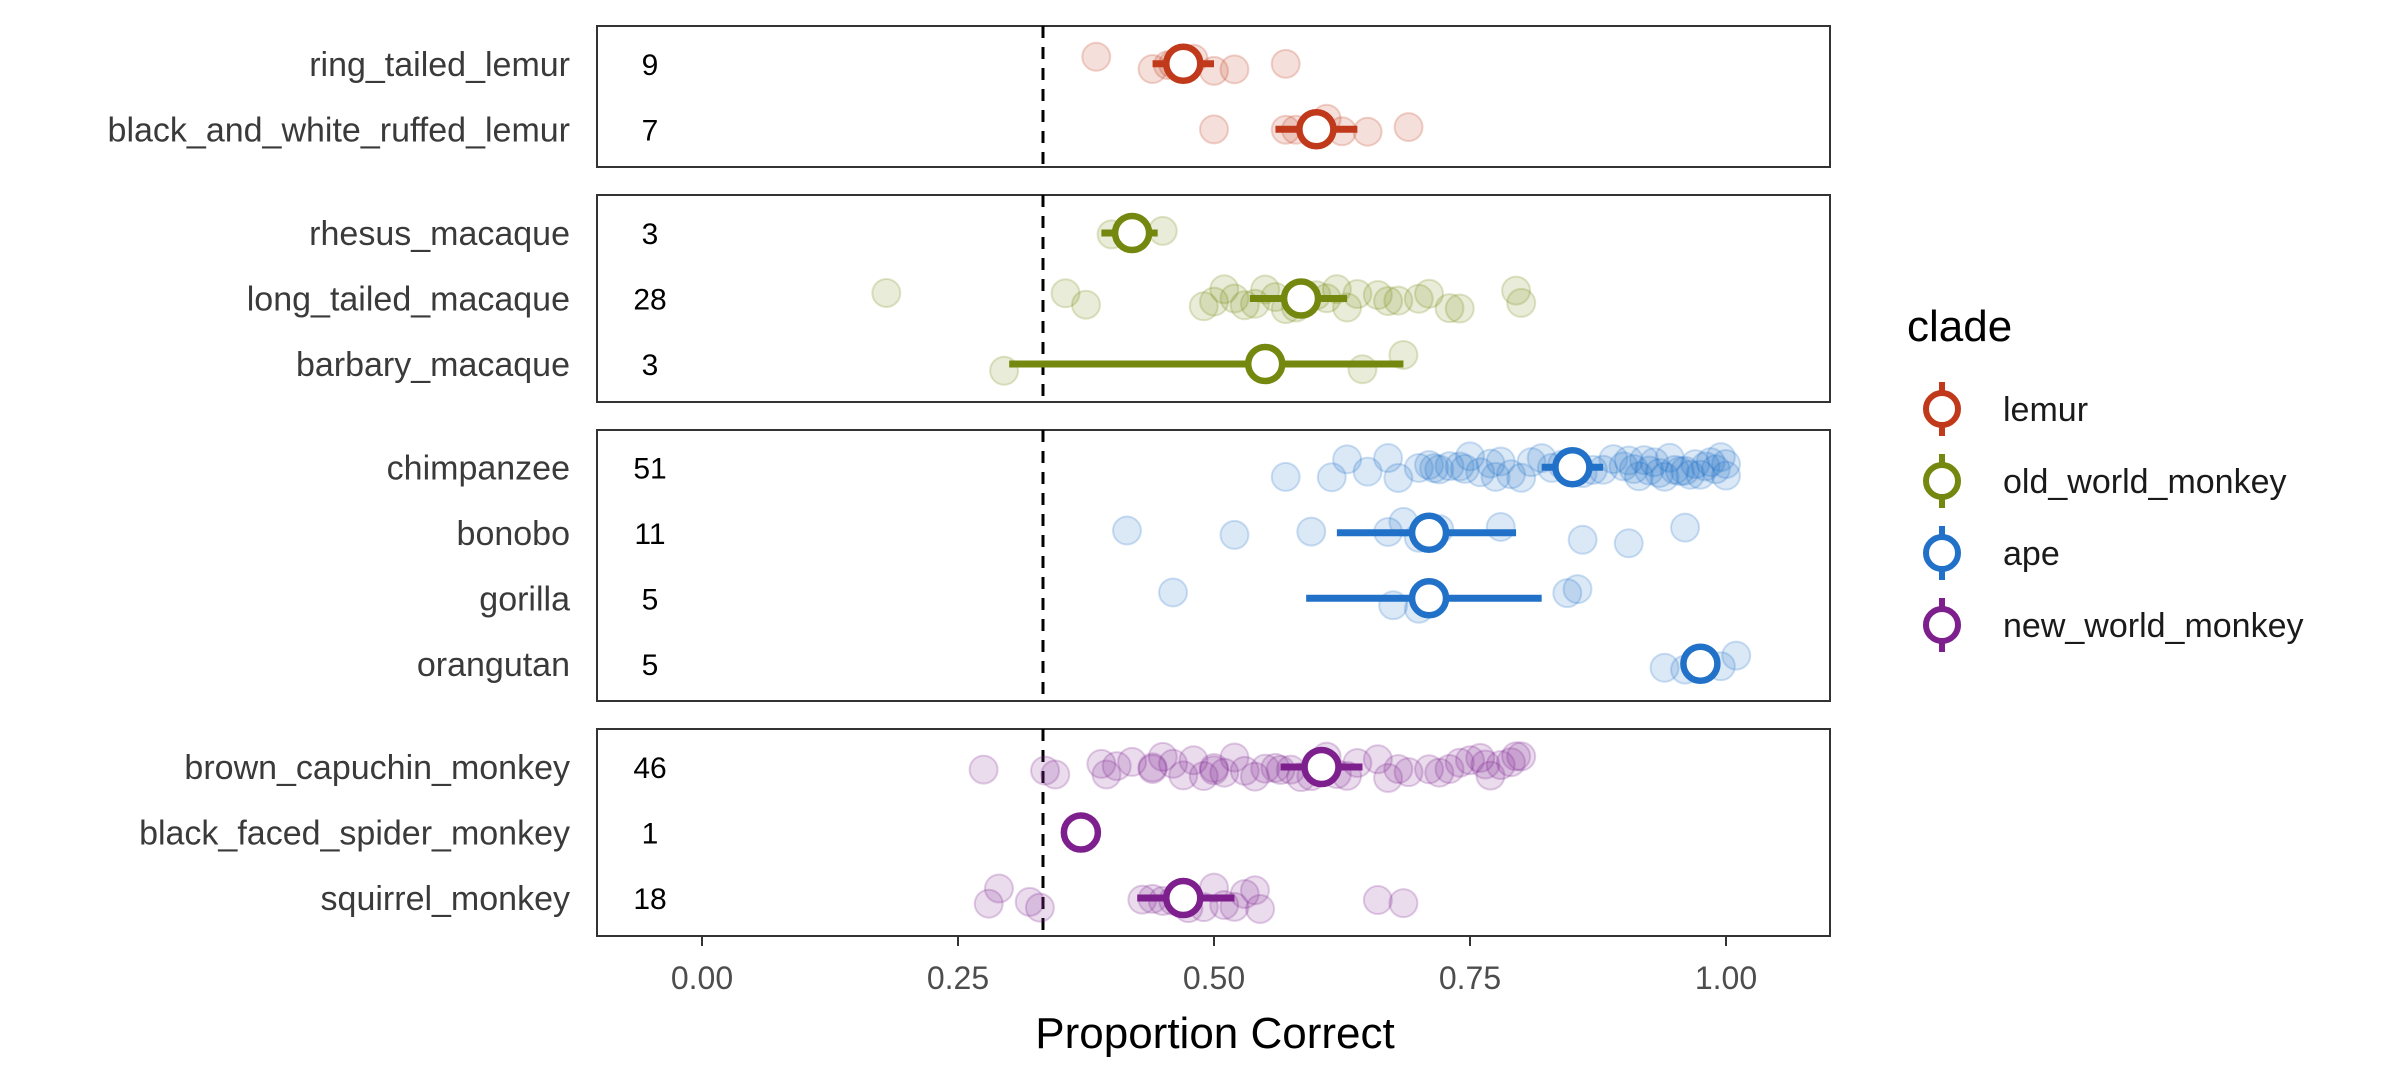 Image resolution: width=2400 pixels, height=1080 pixels. What do you see at coordinates (2045, 410) in the screenshot?
I see `legend-label: lemur` at bounding box center [2045, 410].